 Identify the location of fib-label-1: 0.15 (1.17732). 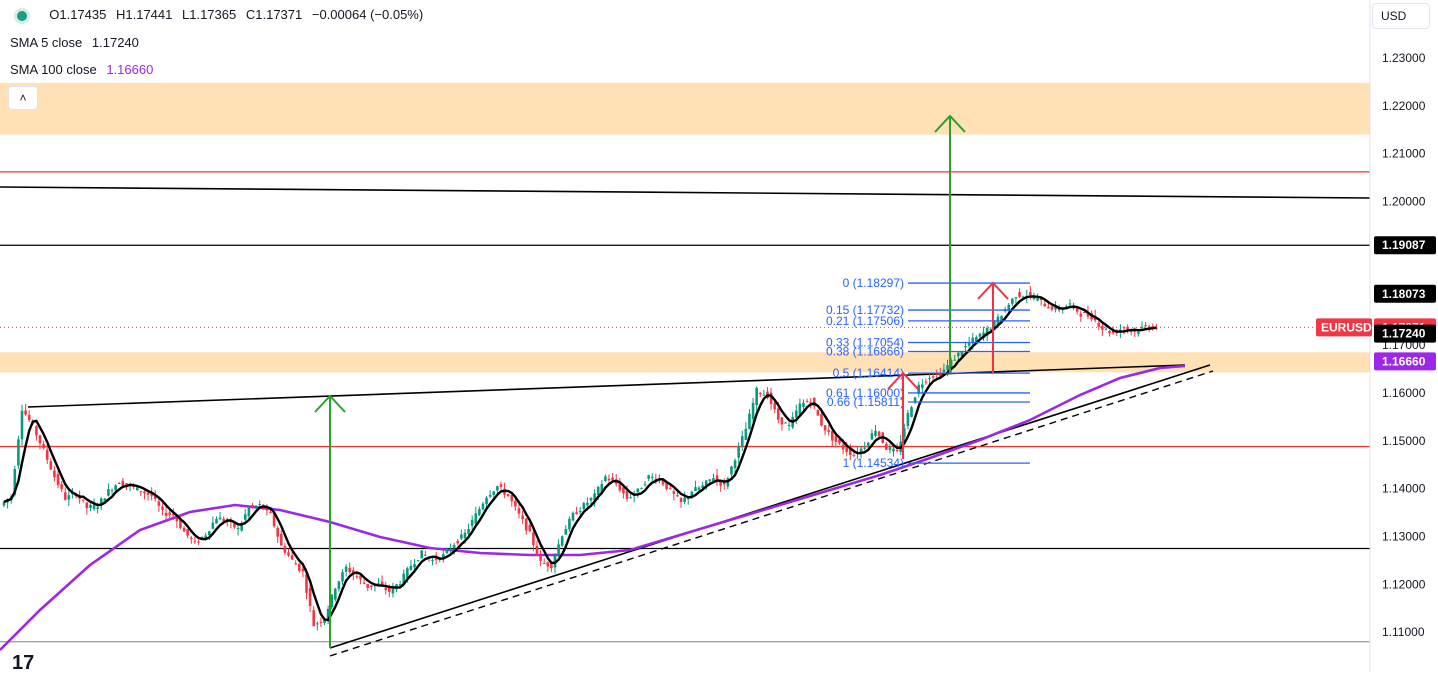
(865, 310).